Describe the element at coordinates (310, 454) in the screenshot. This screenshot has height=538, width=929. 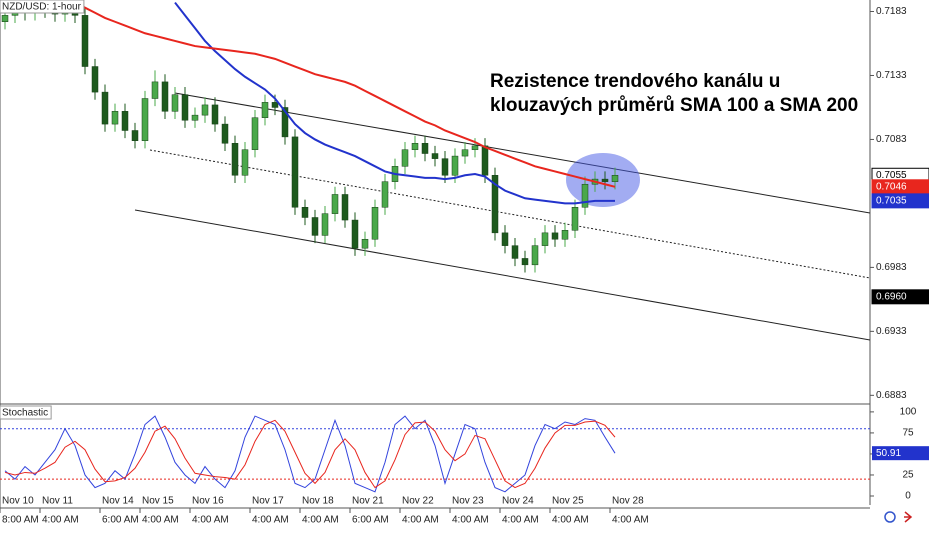
I see `indicator-line` at that location.